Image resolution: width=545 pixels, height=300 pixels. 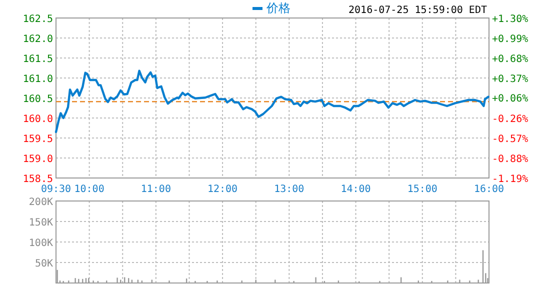 What do you see at coordinates (510, 160) in the screenshot?
I see `y2-tick-label: -0.88%` at bounding box center [510, 160].